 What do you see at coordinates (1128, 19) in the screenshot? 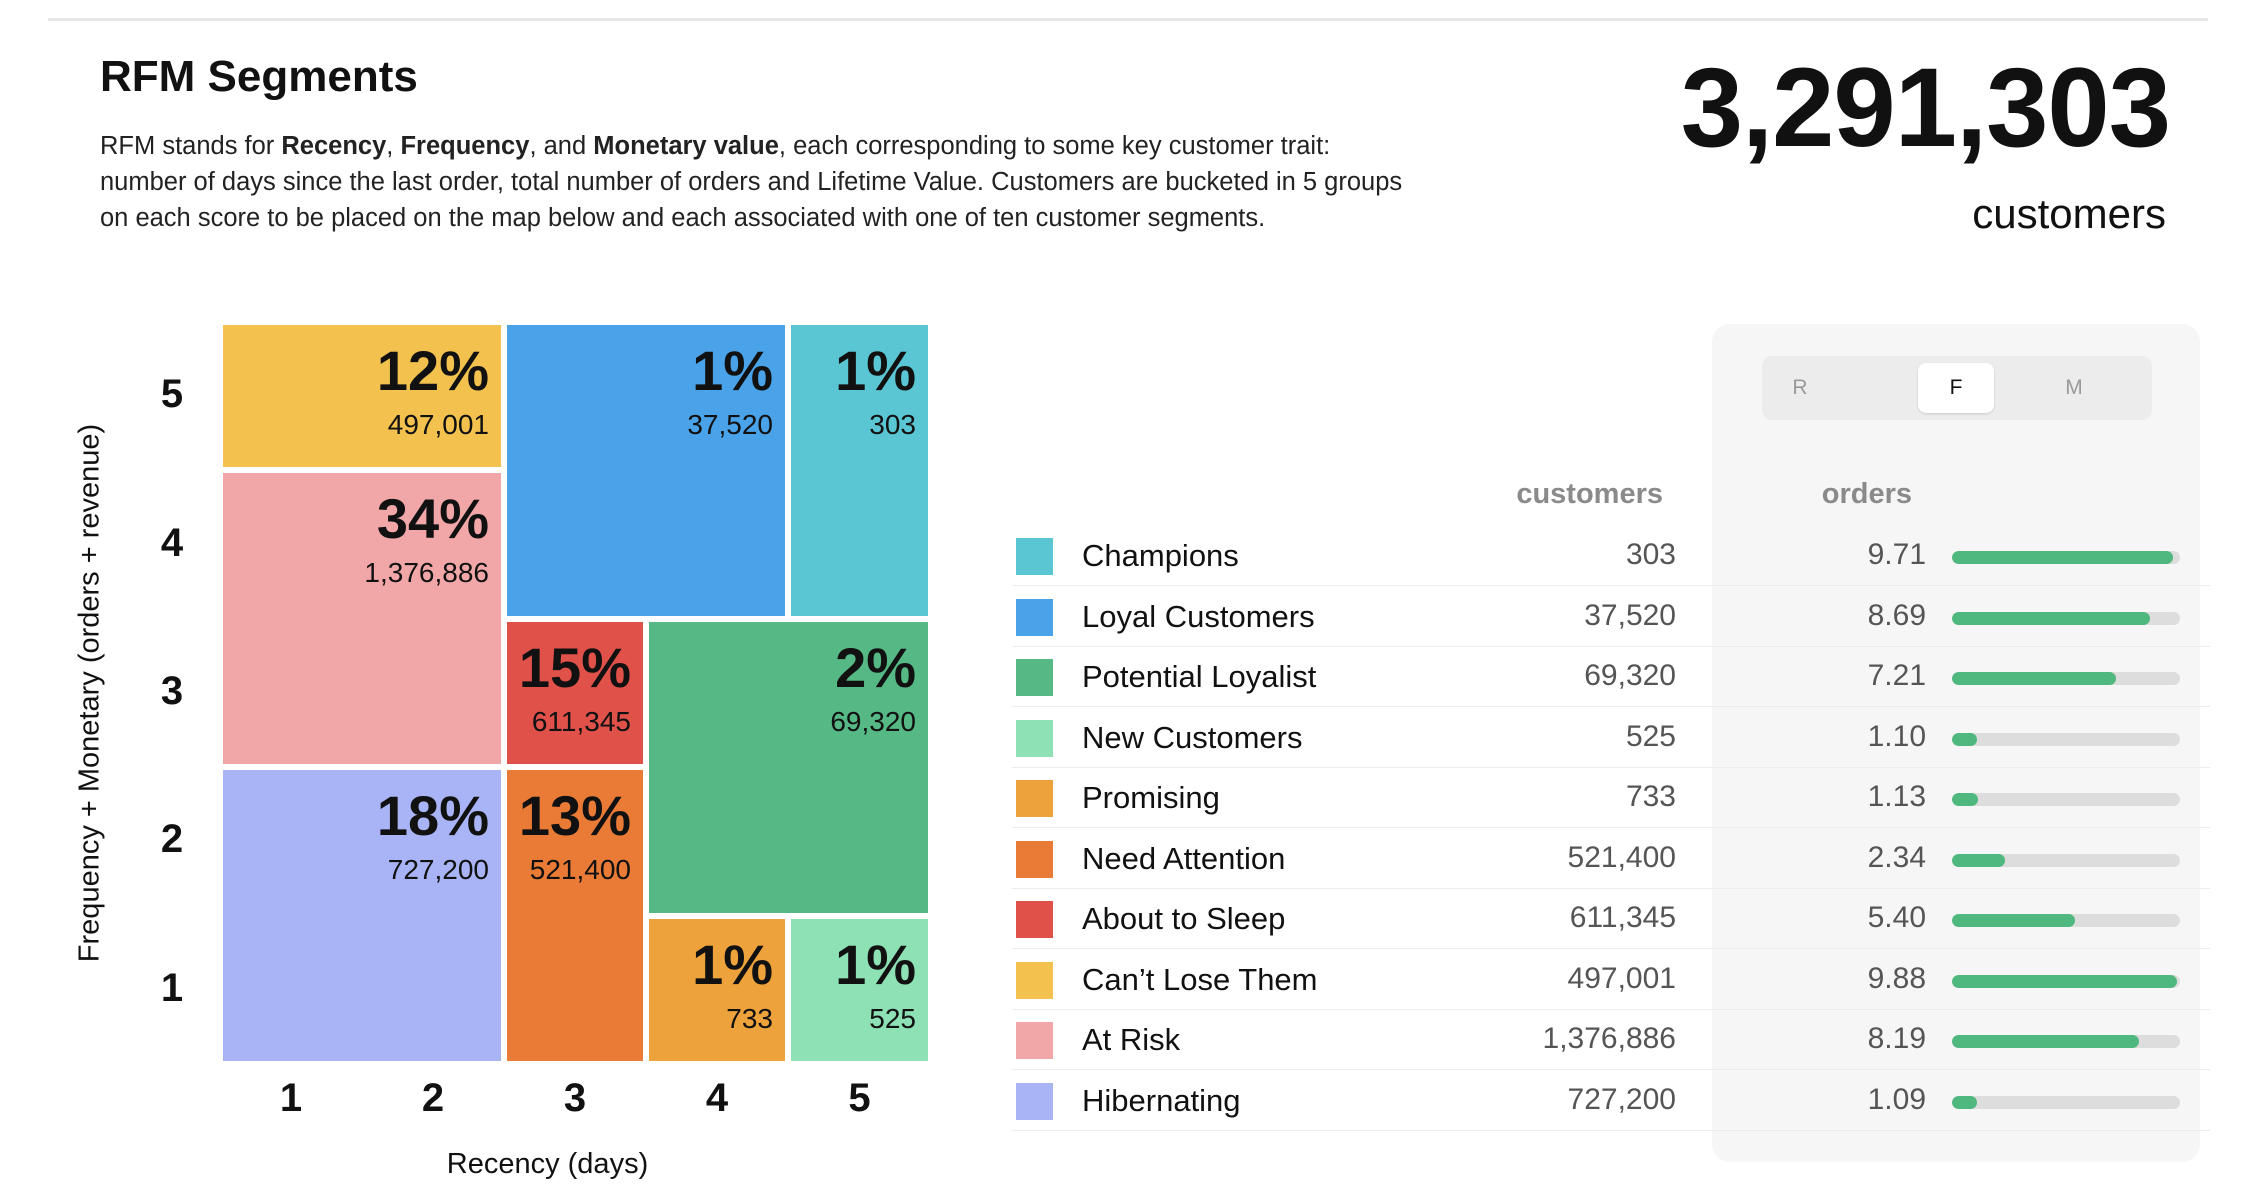
I see `top-divider` at bounding box center [1128, 19].